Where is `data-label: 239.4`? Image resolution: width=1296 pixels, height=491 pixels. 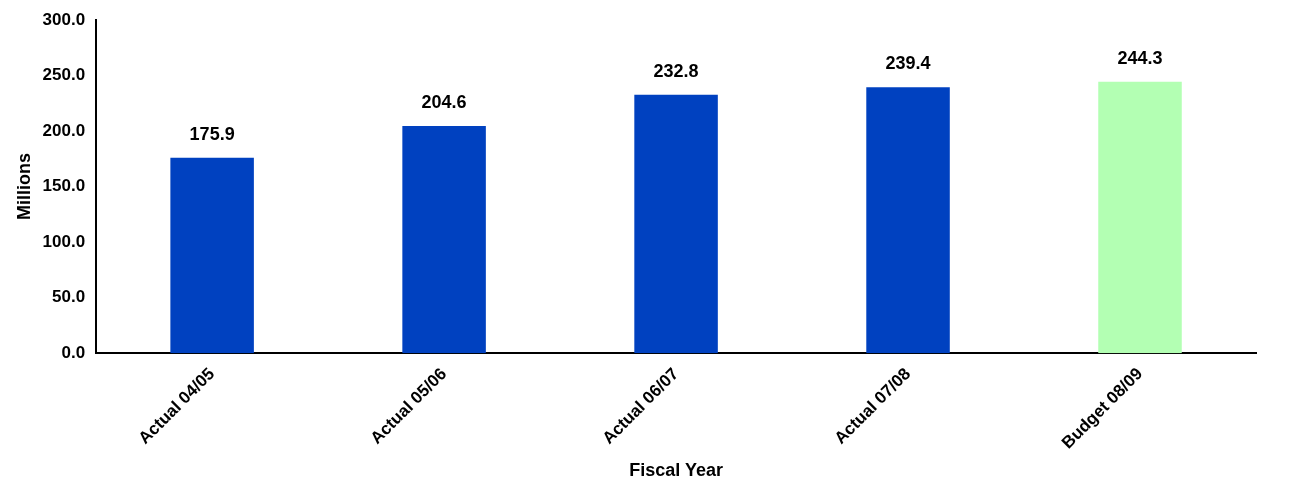
data-label: 239.4 is located at coordinates (908, 63).